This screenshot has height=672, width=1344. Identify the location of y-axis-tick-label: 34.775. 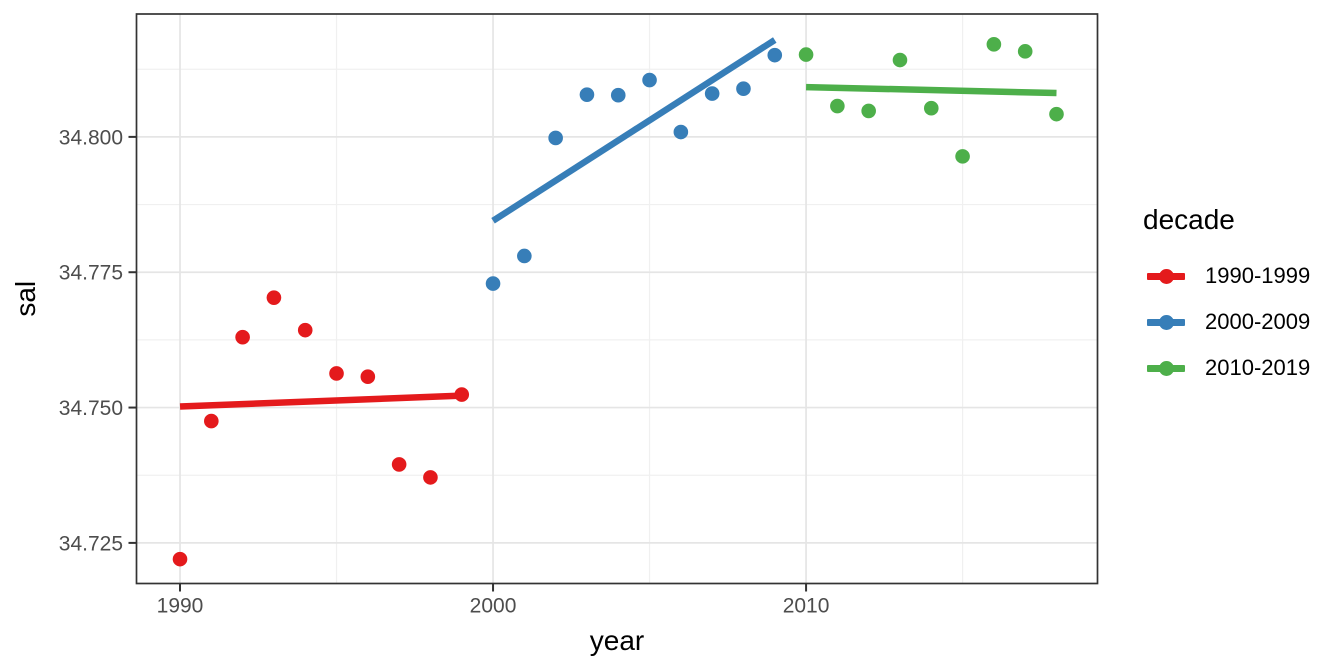
(91, 273).